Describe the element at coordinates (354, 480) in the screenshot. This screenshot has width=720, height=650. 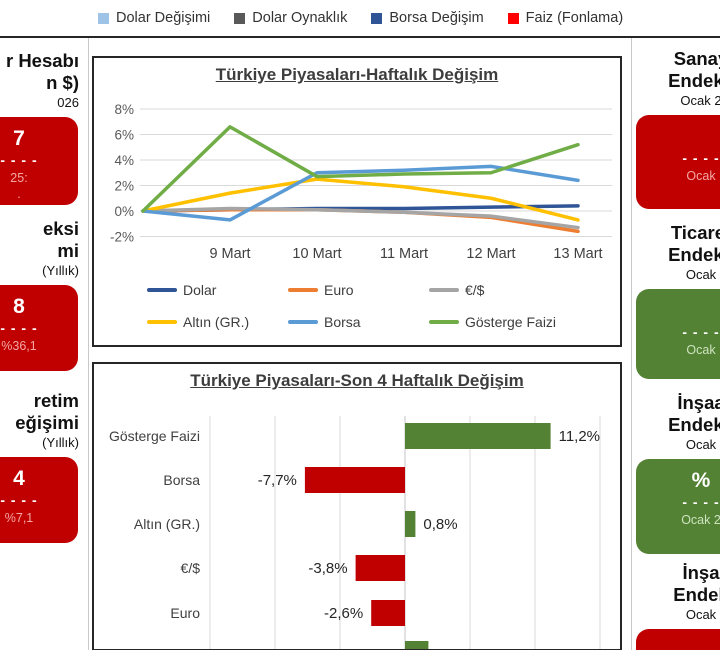
I see `bar-Borsa` at that location.